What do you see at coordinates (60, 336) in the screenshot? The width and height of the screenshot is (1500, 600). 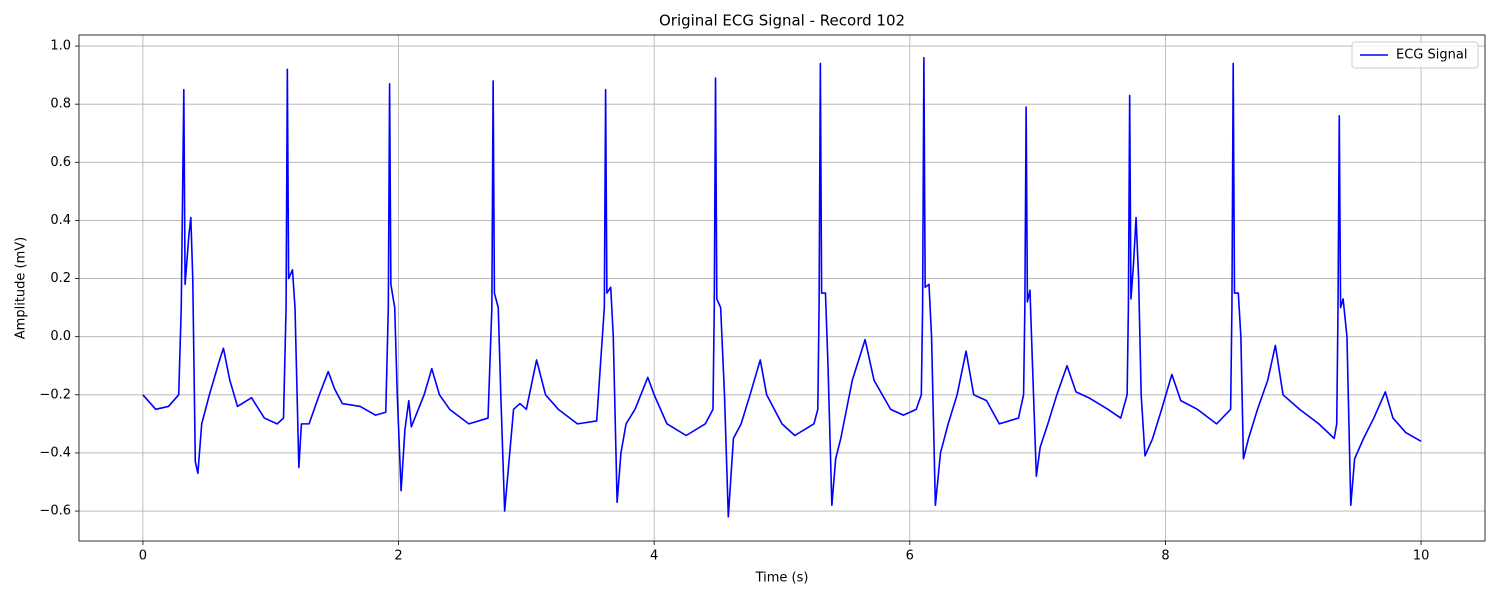 I see `y-tick-label: 0.0` at bounding box center [60, 336].